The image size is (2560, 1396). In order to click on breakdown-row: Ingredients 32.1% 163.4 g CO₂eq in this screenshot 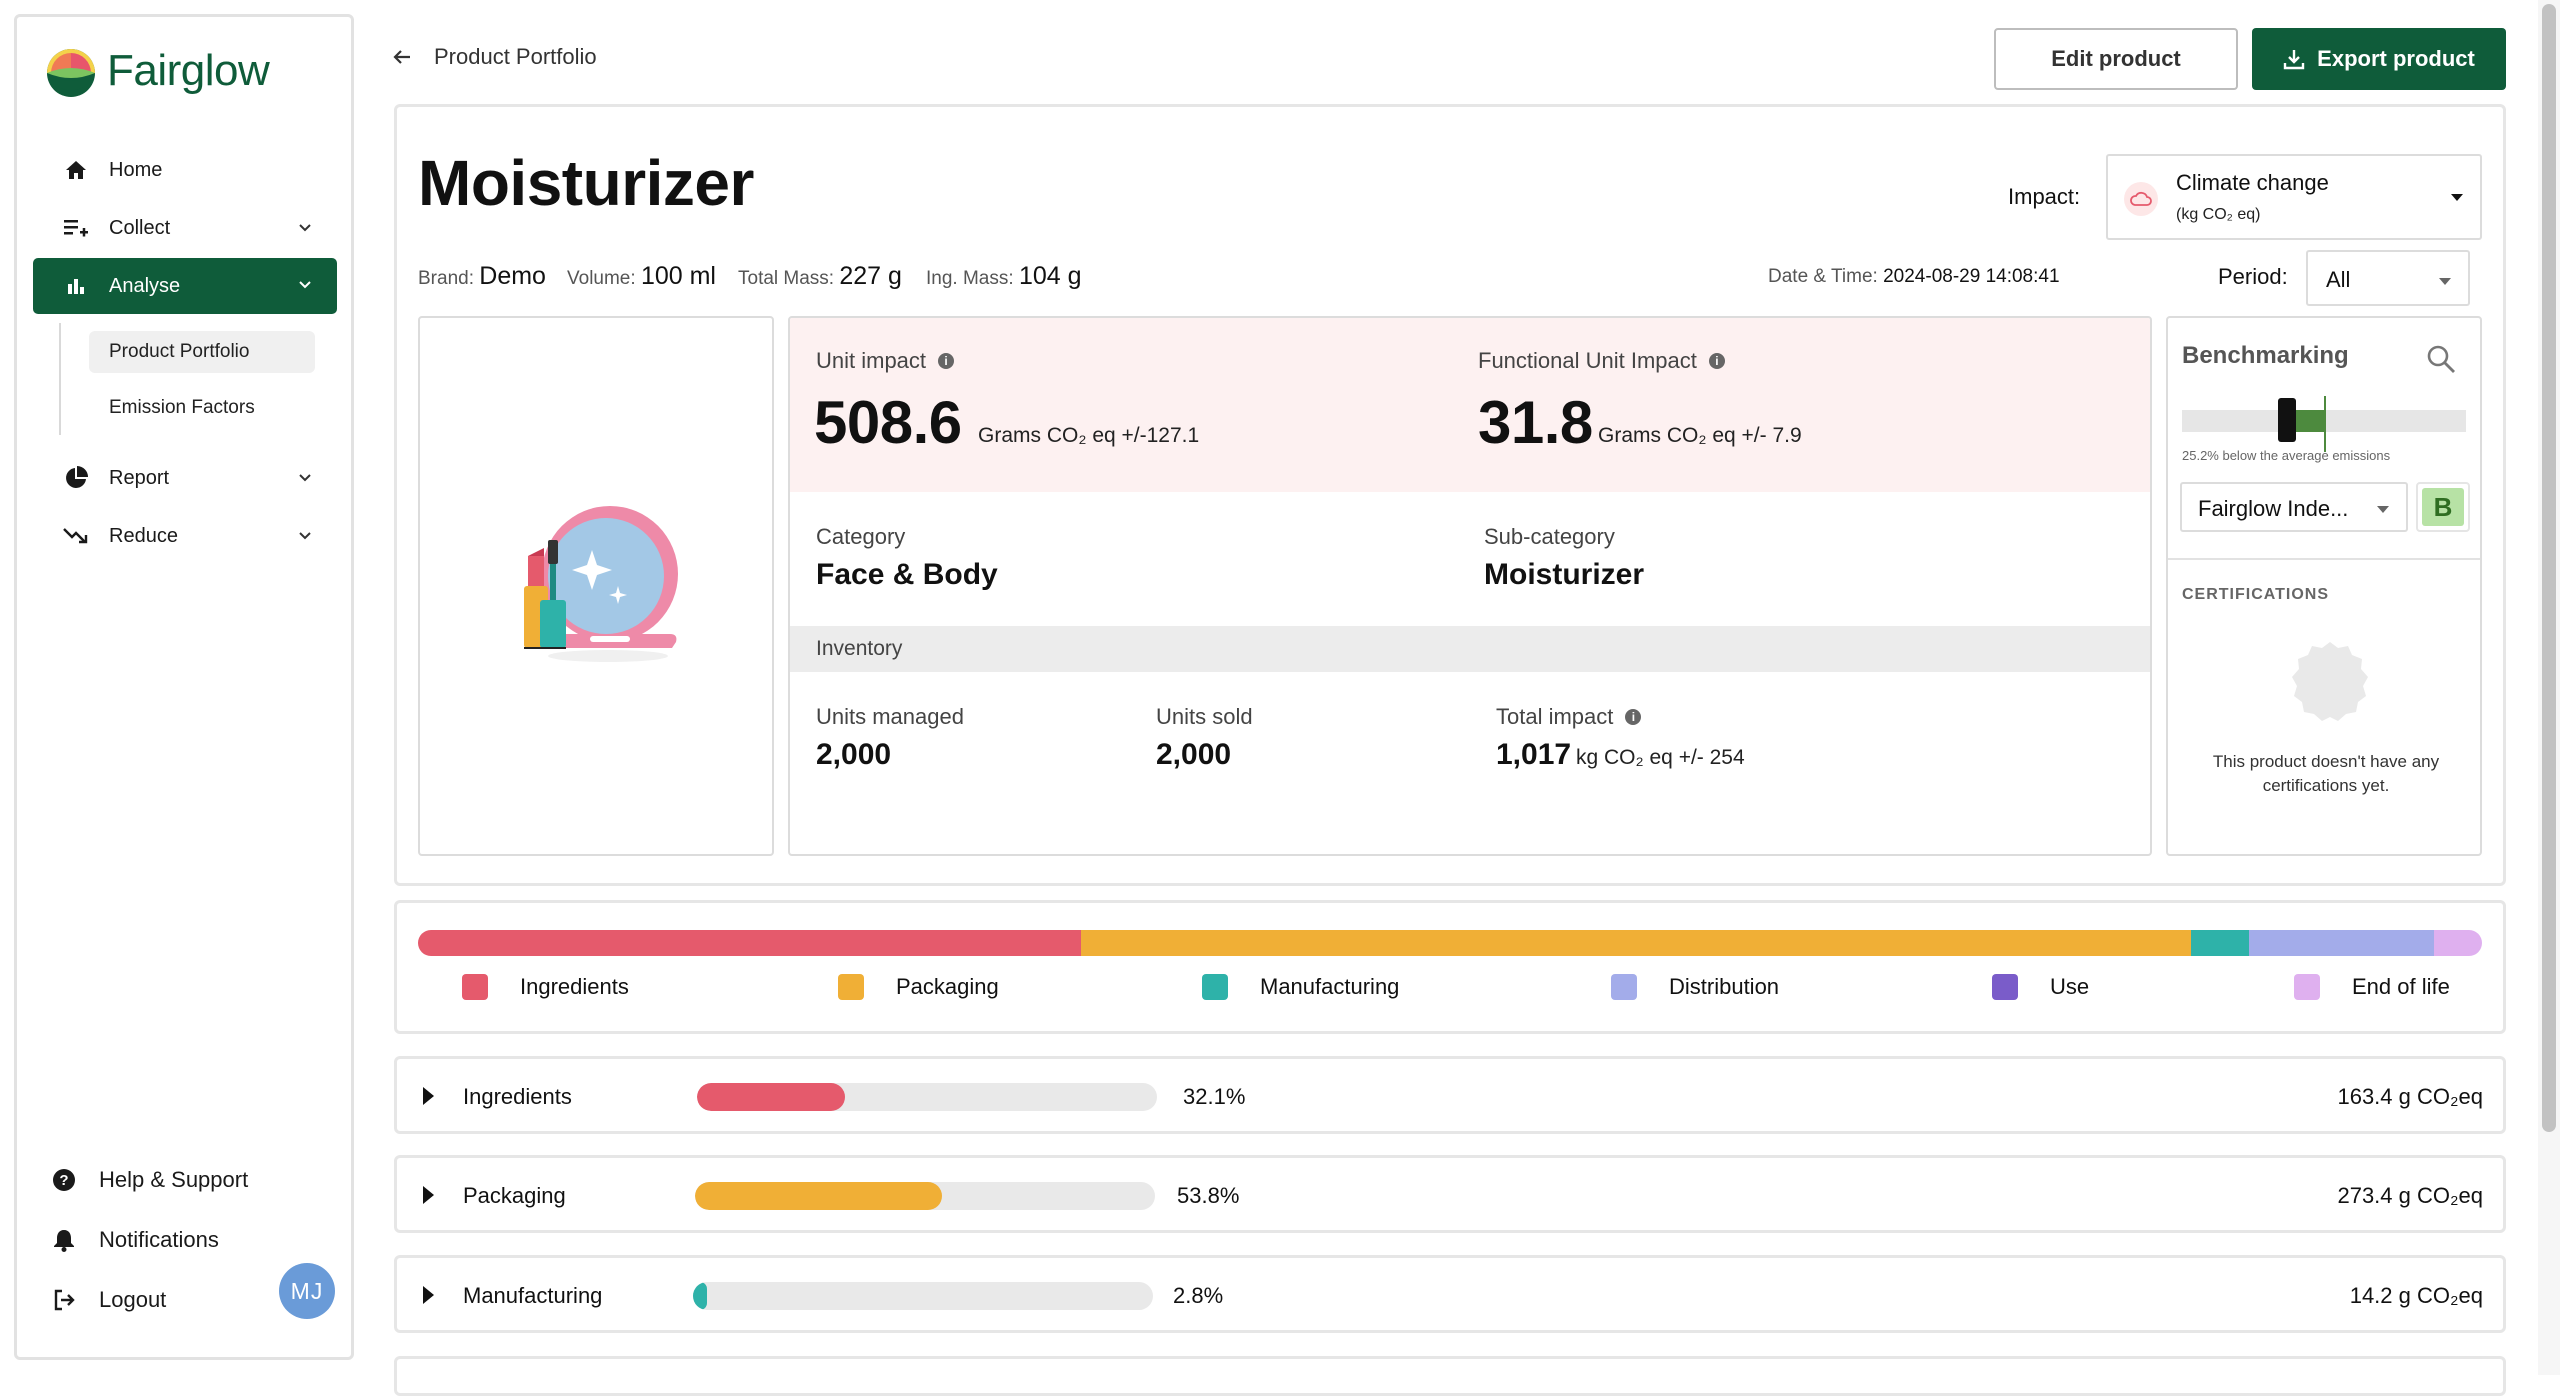, I will do `click(1450, 1095)`.